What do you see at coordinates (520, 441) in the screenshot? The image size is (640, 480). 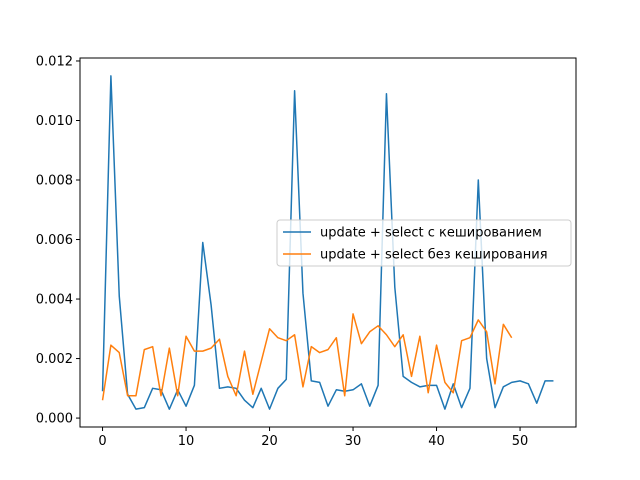 I see `x-tick-label: 50` at bounding box center [520, 441].